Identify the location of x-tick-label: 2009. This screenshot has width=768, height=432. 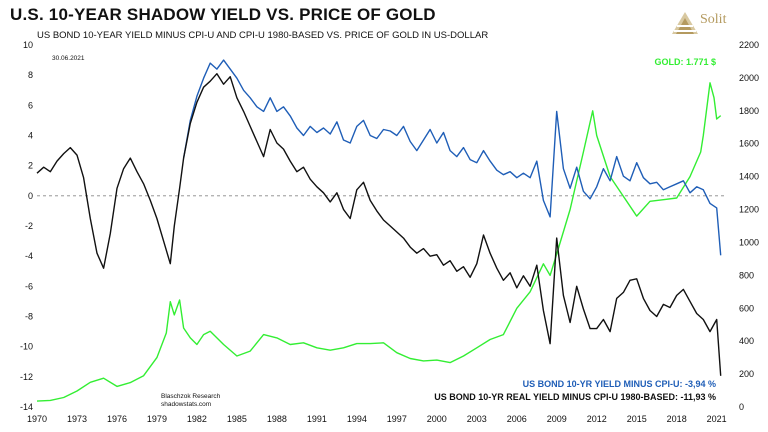
(557, 419).